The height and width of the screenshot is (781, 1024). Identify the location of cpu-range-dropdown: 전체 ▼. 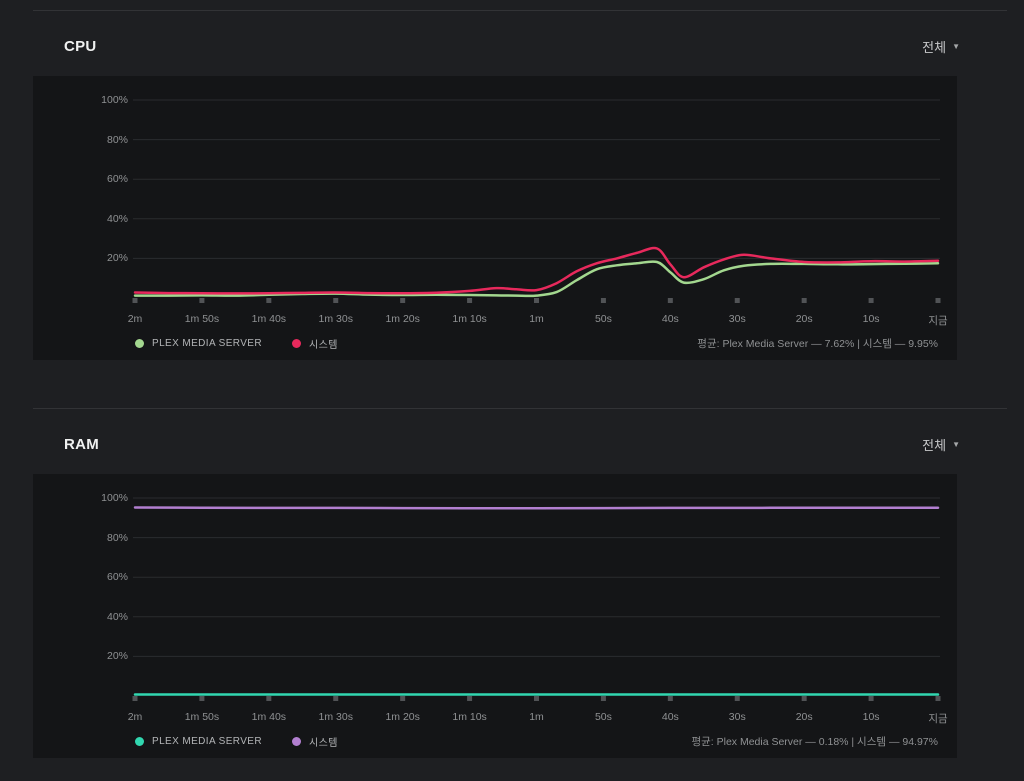
(941, 46).